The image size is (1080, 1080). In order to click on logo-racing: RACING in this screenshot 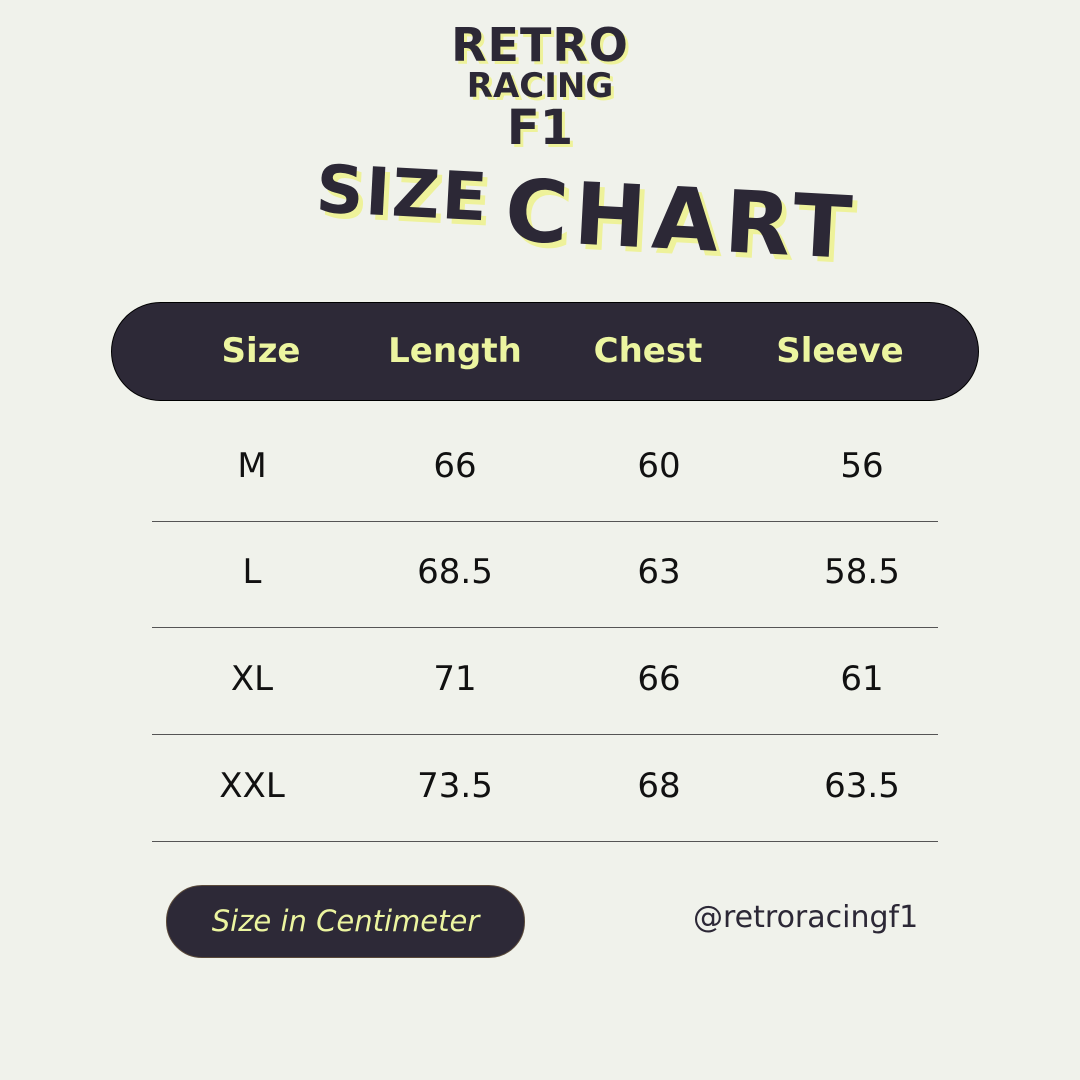, I will do `click(540, 86)`.